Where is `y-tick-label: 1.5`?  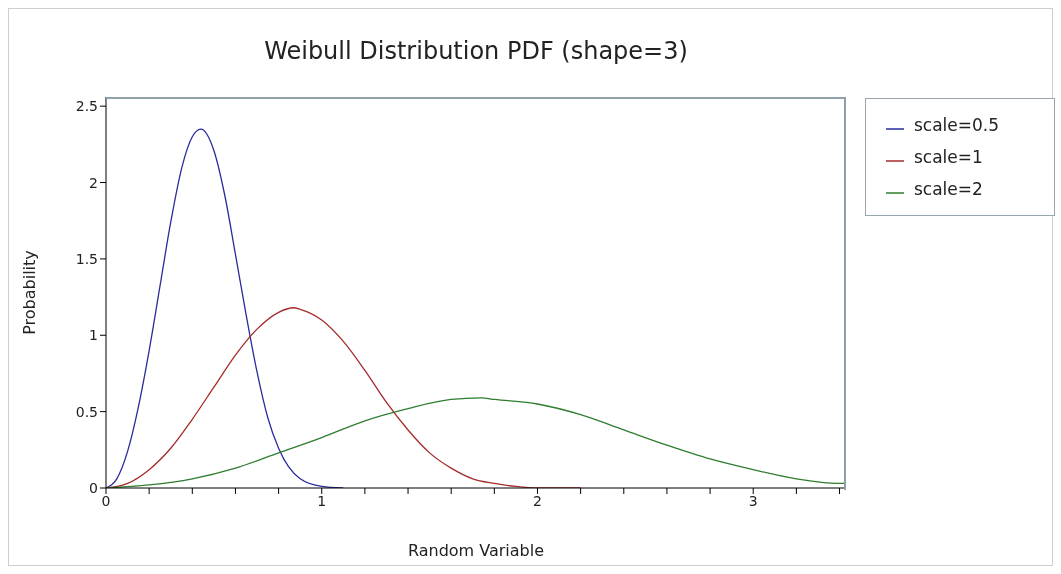 y-tick-label: 1.5 is located at coordinates (86, 258).